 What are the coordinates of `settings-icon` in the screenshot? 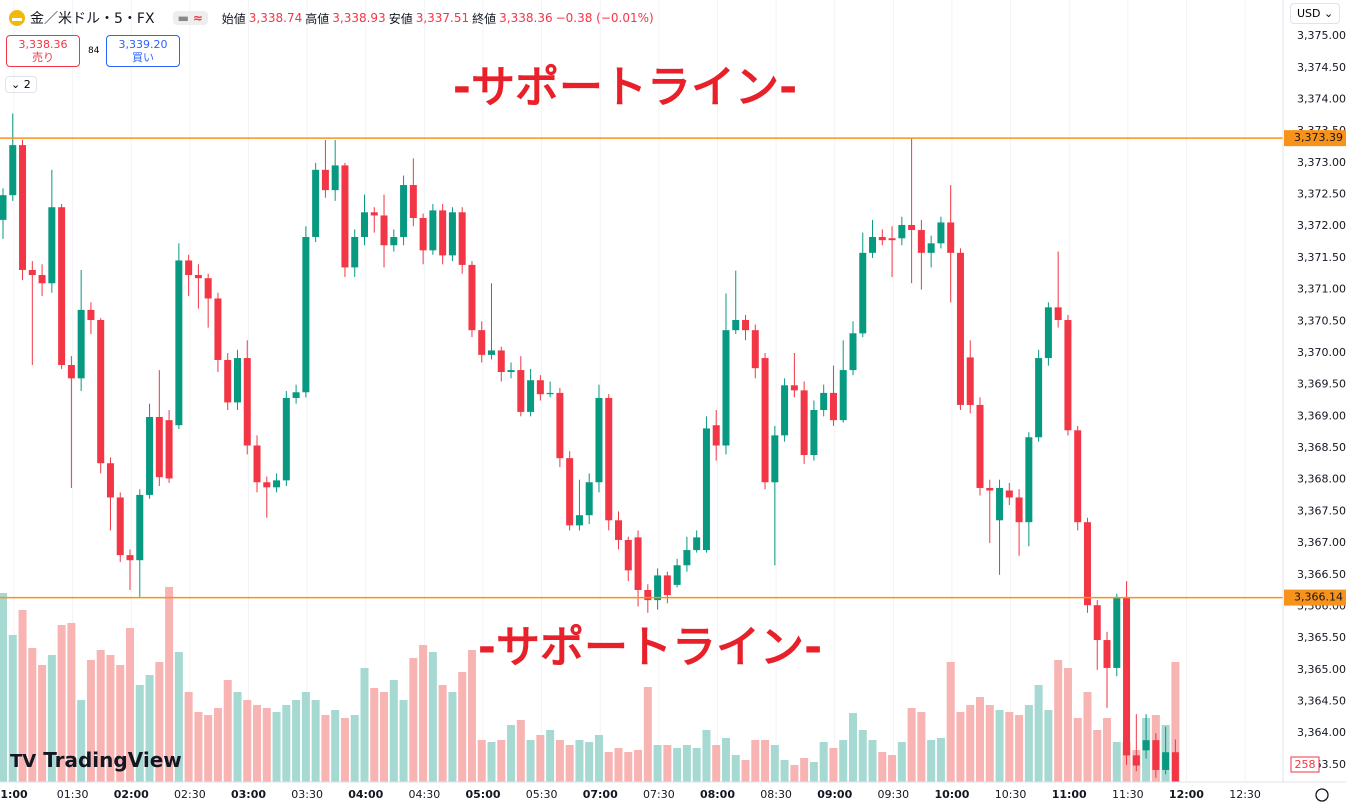 It's located at (1322, 795).